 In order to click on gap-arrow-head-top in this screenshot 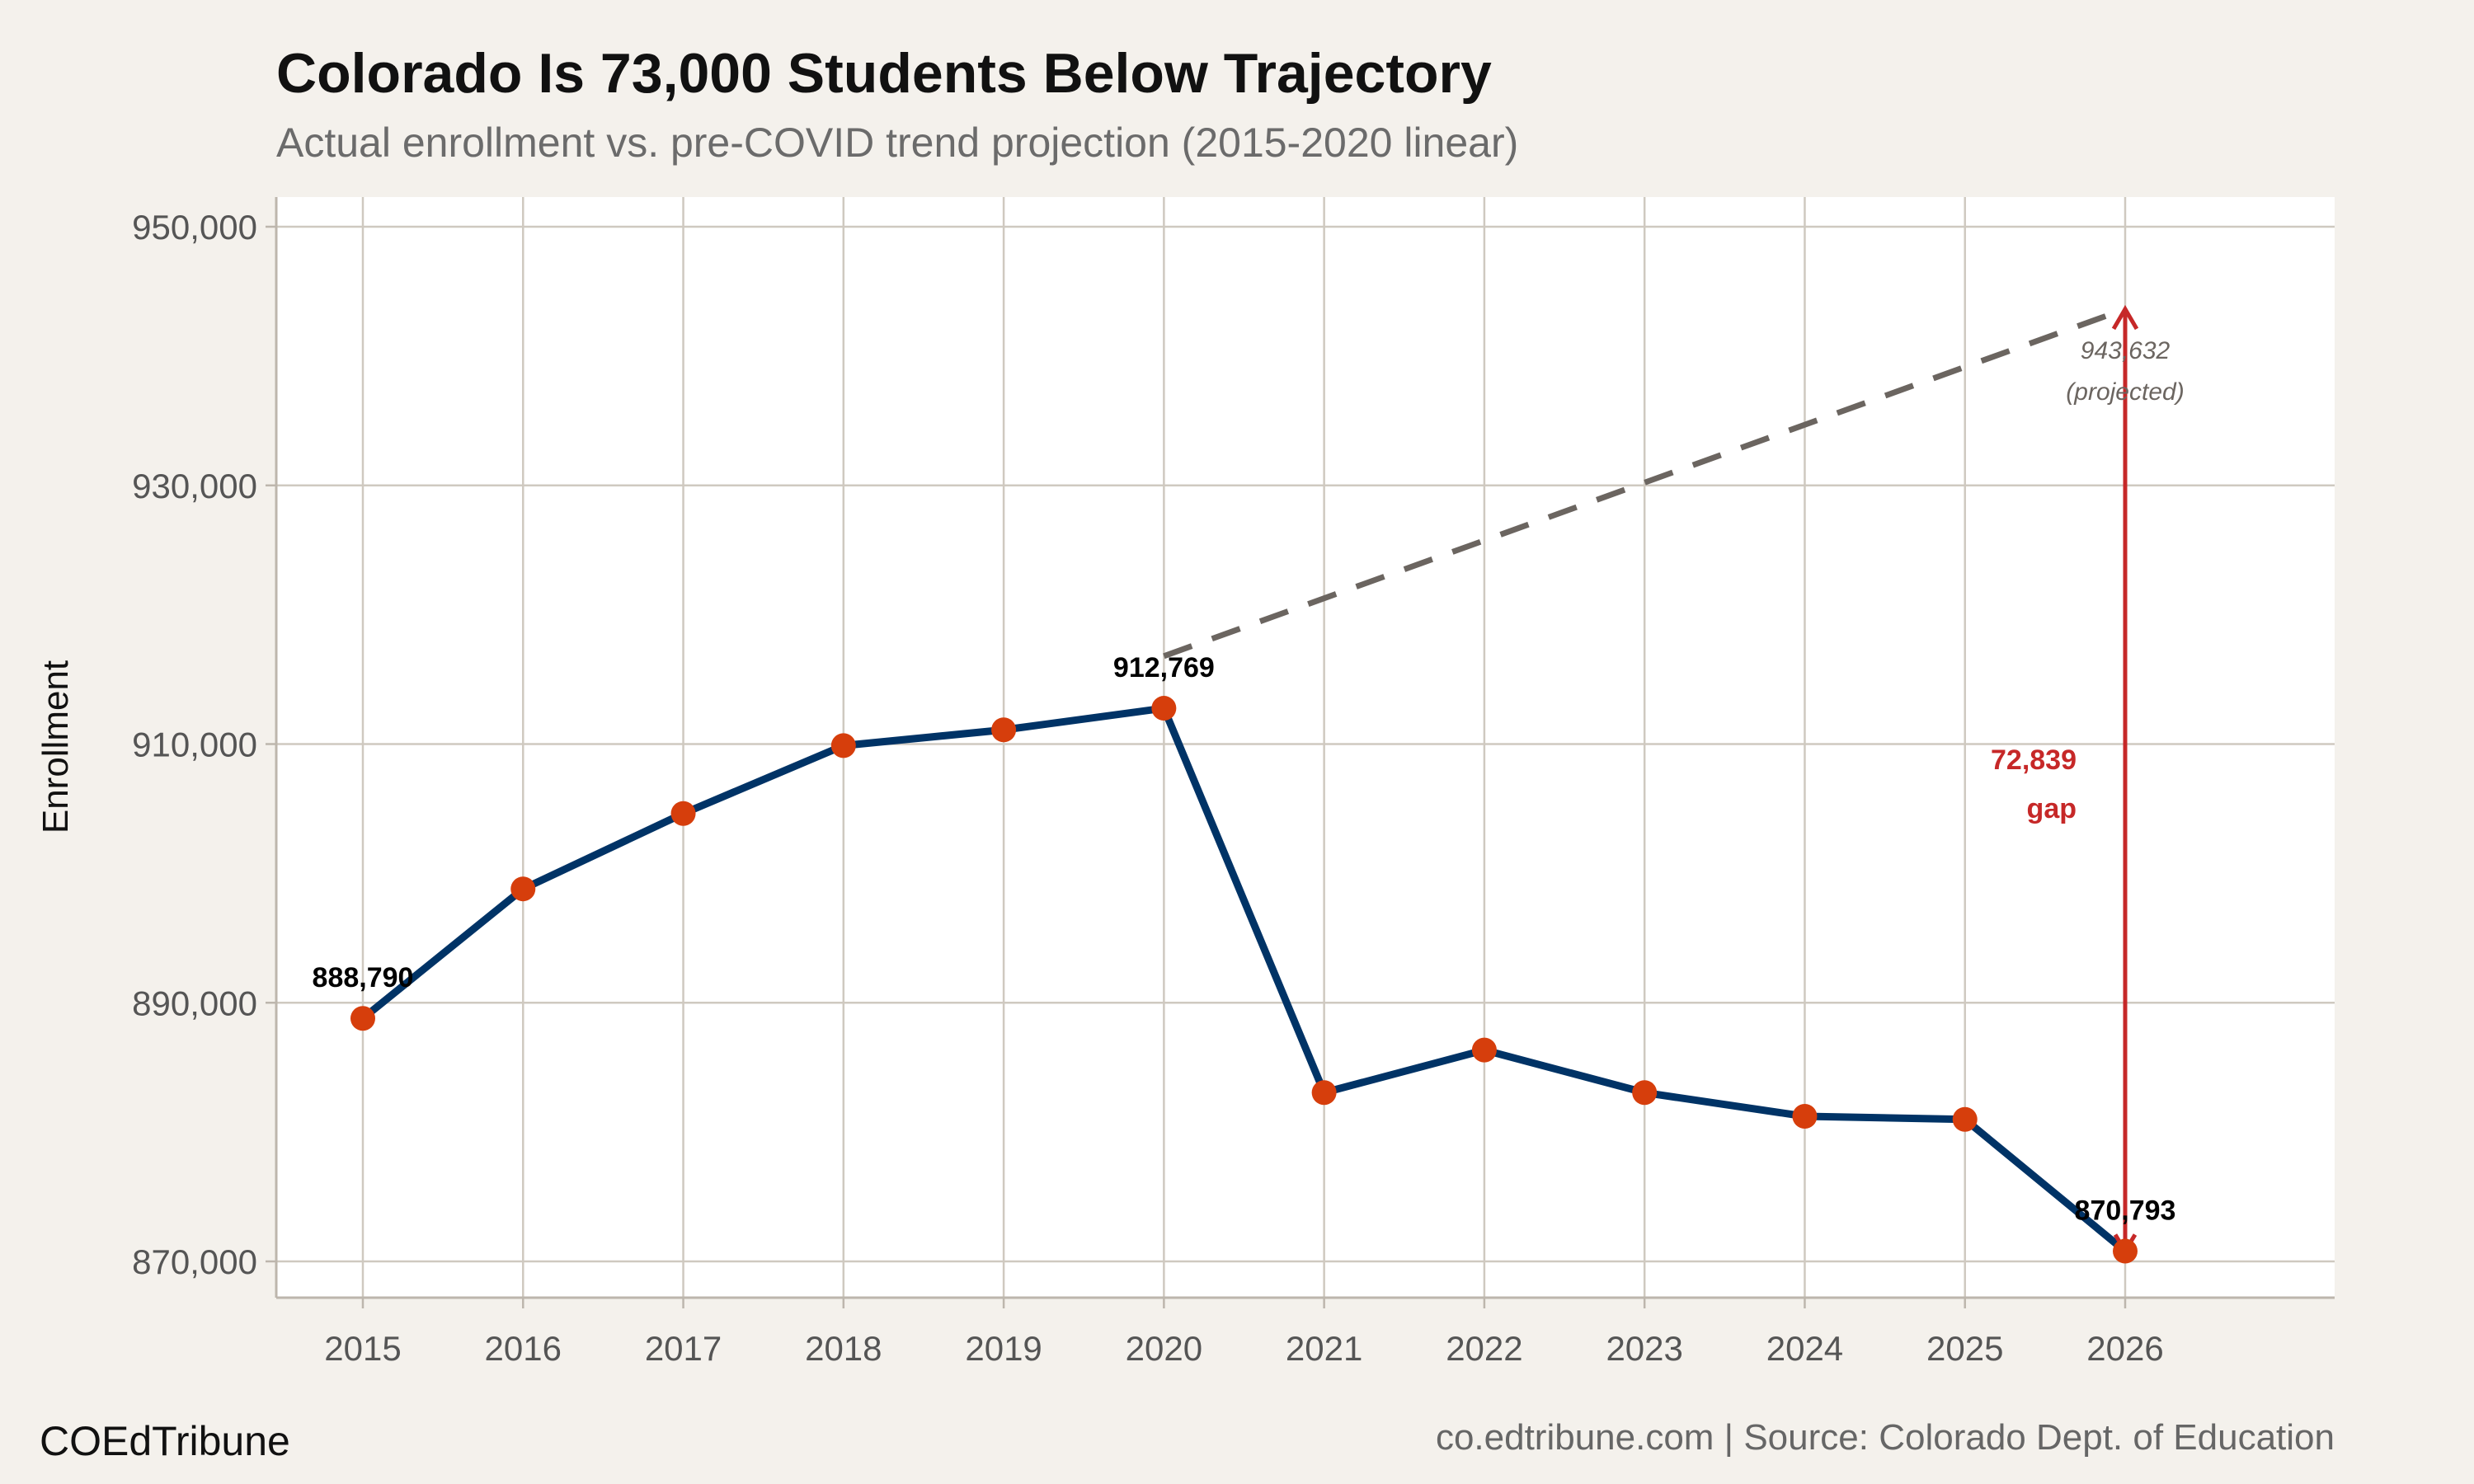, I will do `click(2125, 317)`.